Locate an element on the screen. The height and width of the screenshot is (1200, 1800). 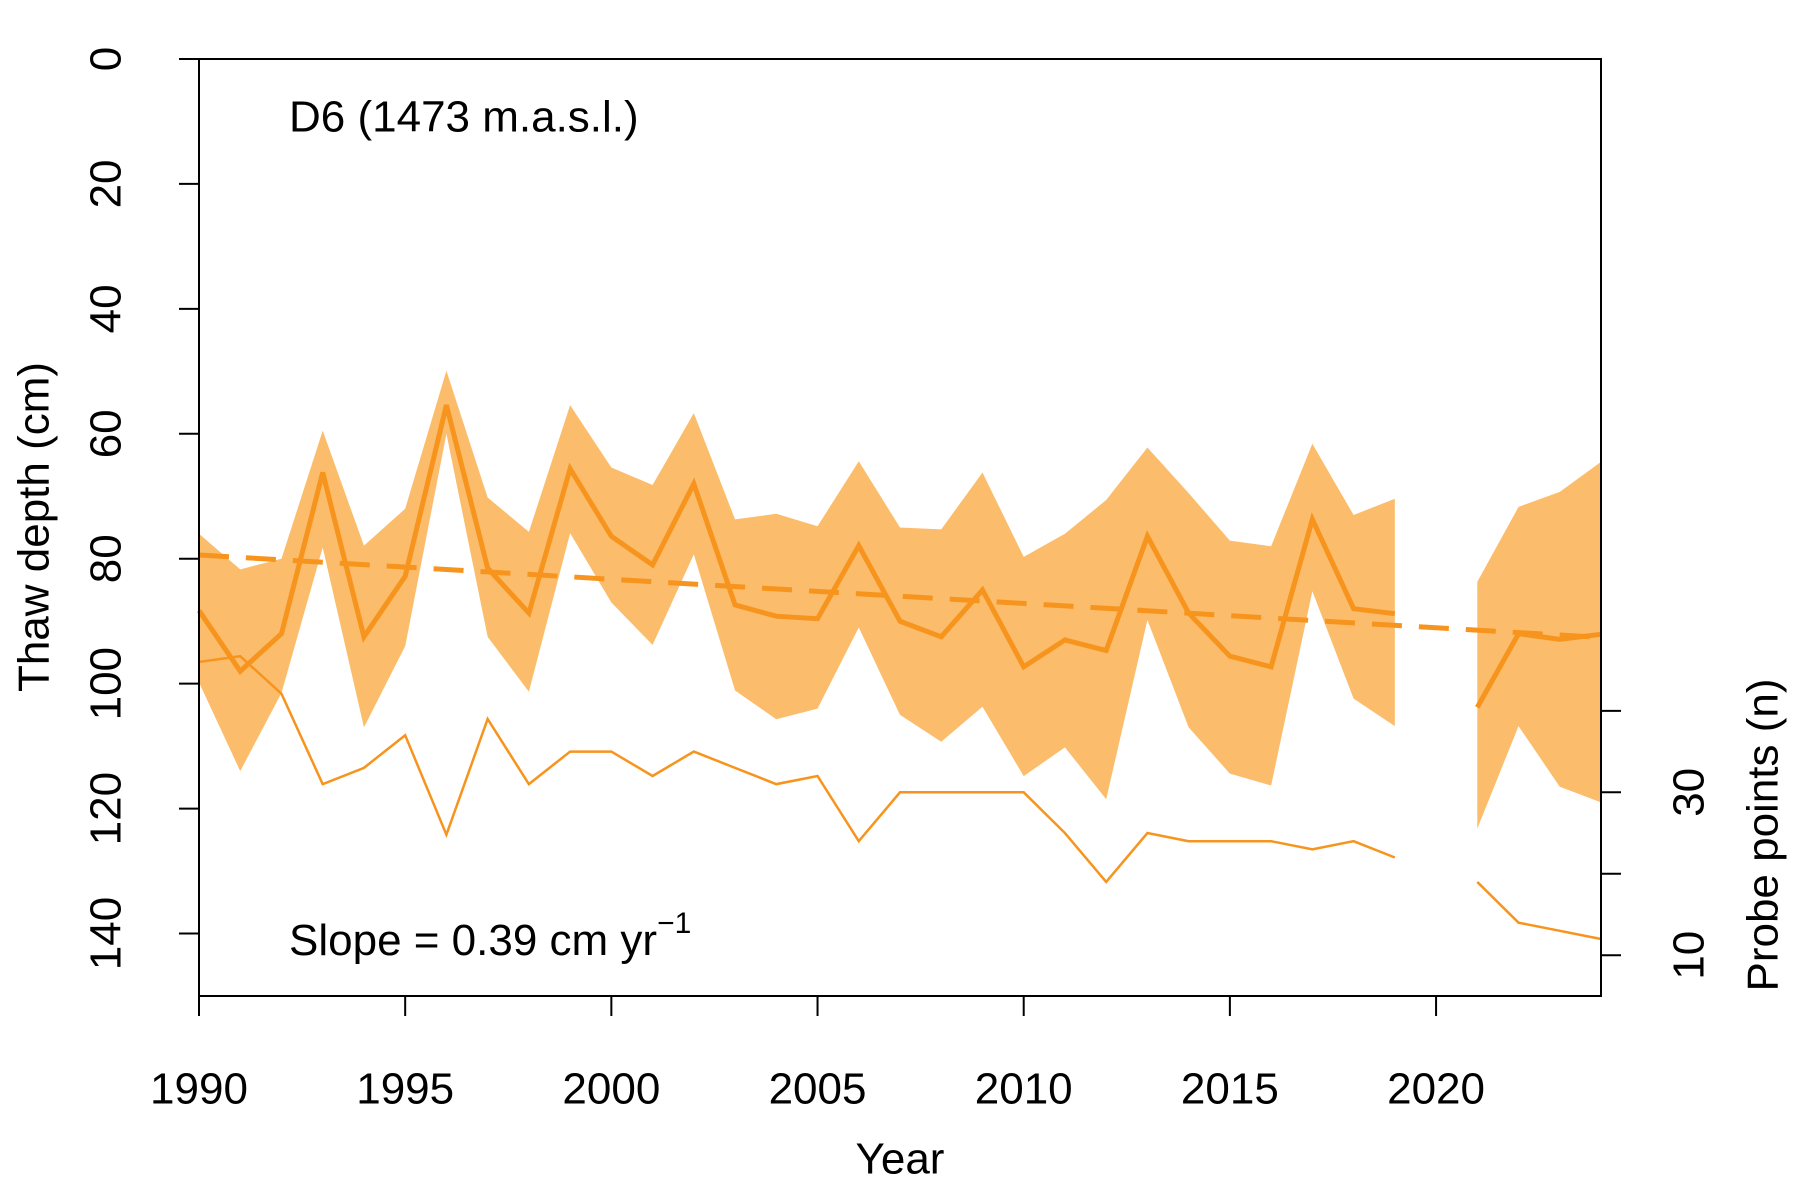
slope-annotation: Slope = 0.39 cm yr−1 is located at coordinates (490, 936).